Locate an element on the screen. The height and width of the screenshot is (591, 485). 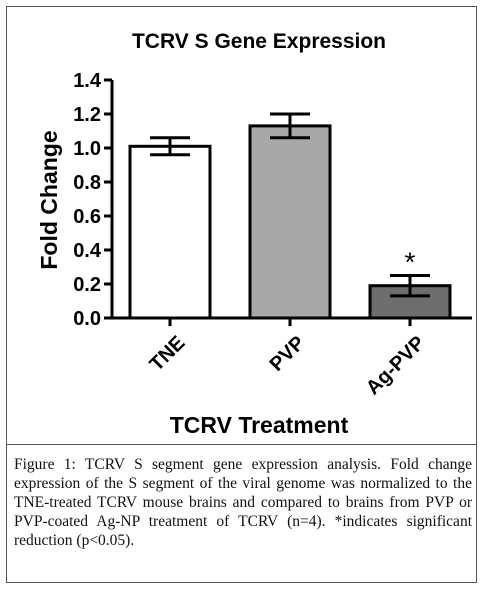
caption-label: Figure 1: is located at coordinates (45, 464).